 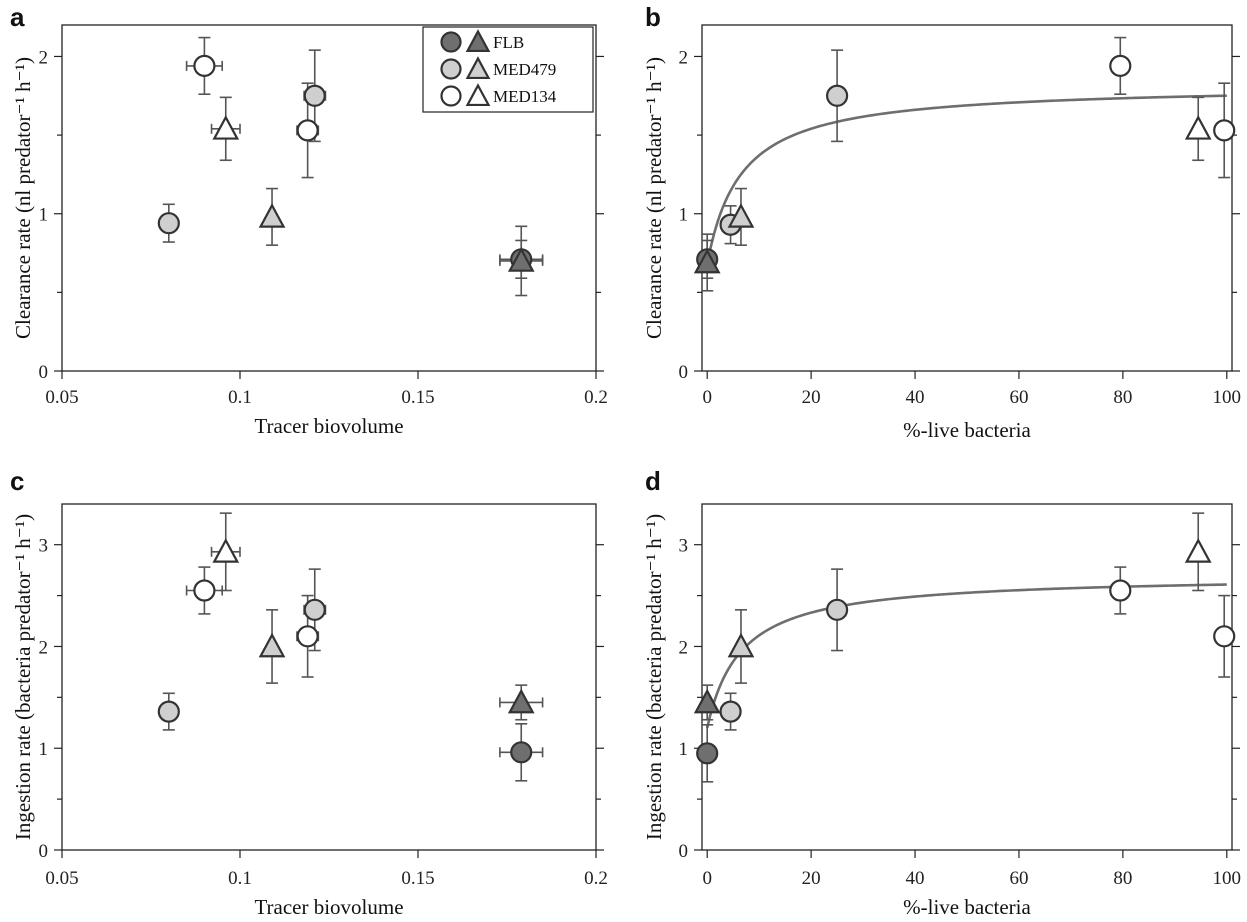 What do you see at coordinates (525, 96) in the screenshot?
I see `legend-label: MED134` at bounding box center [525, 96].